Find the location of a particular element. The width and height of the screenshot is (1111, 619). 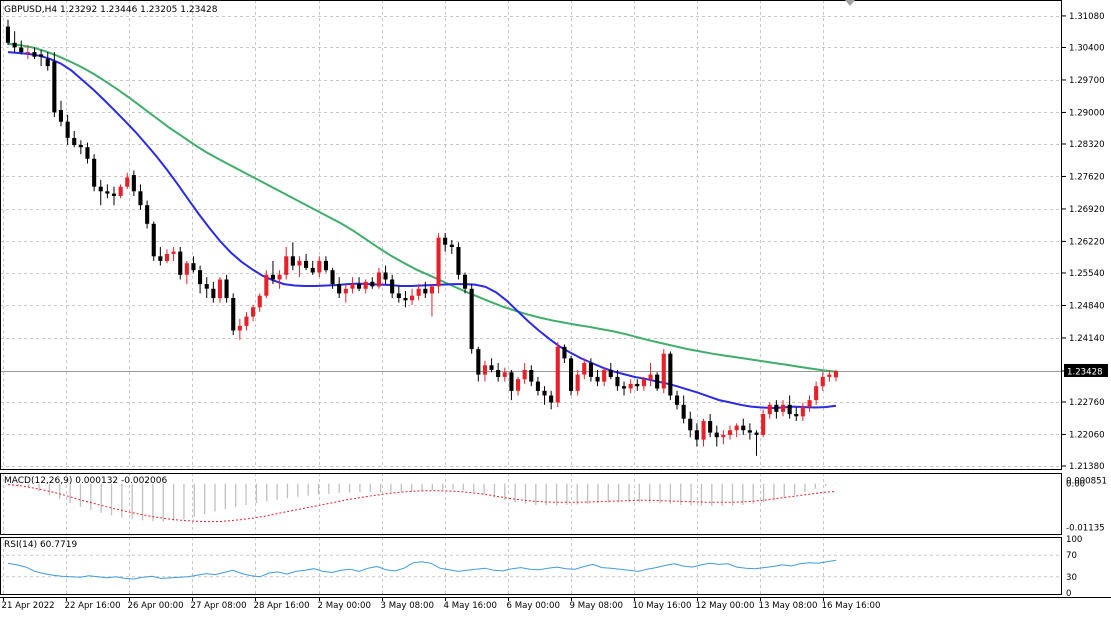

time-tick-label: 10 May 16:00 is located at coordinates (662, 606).